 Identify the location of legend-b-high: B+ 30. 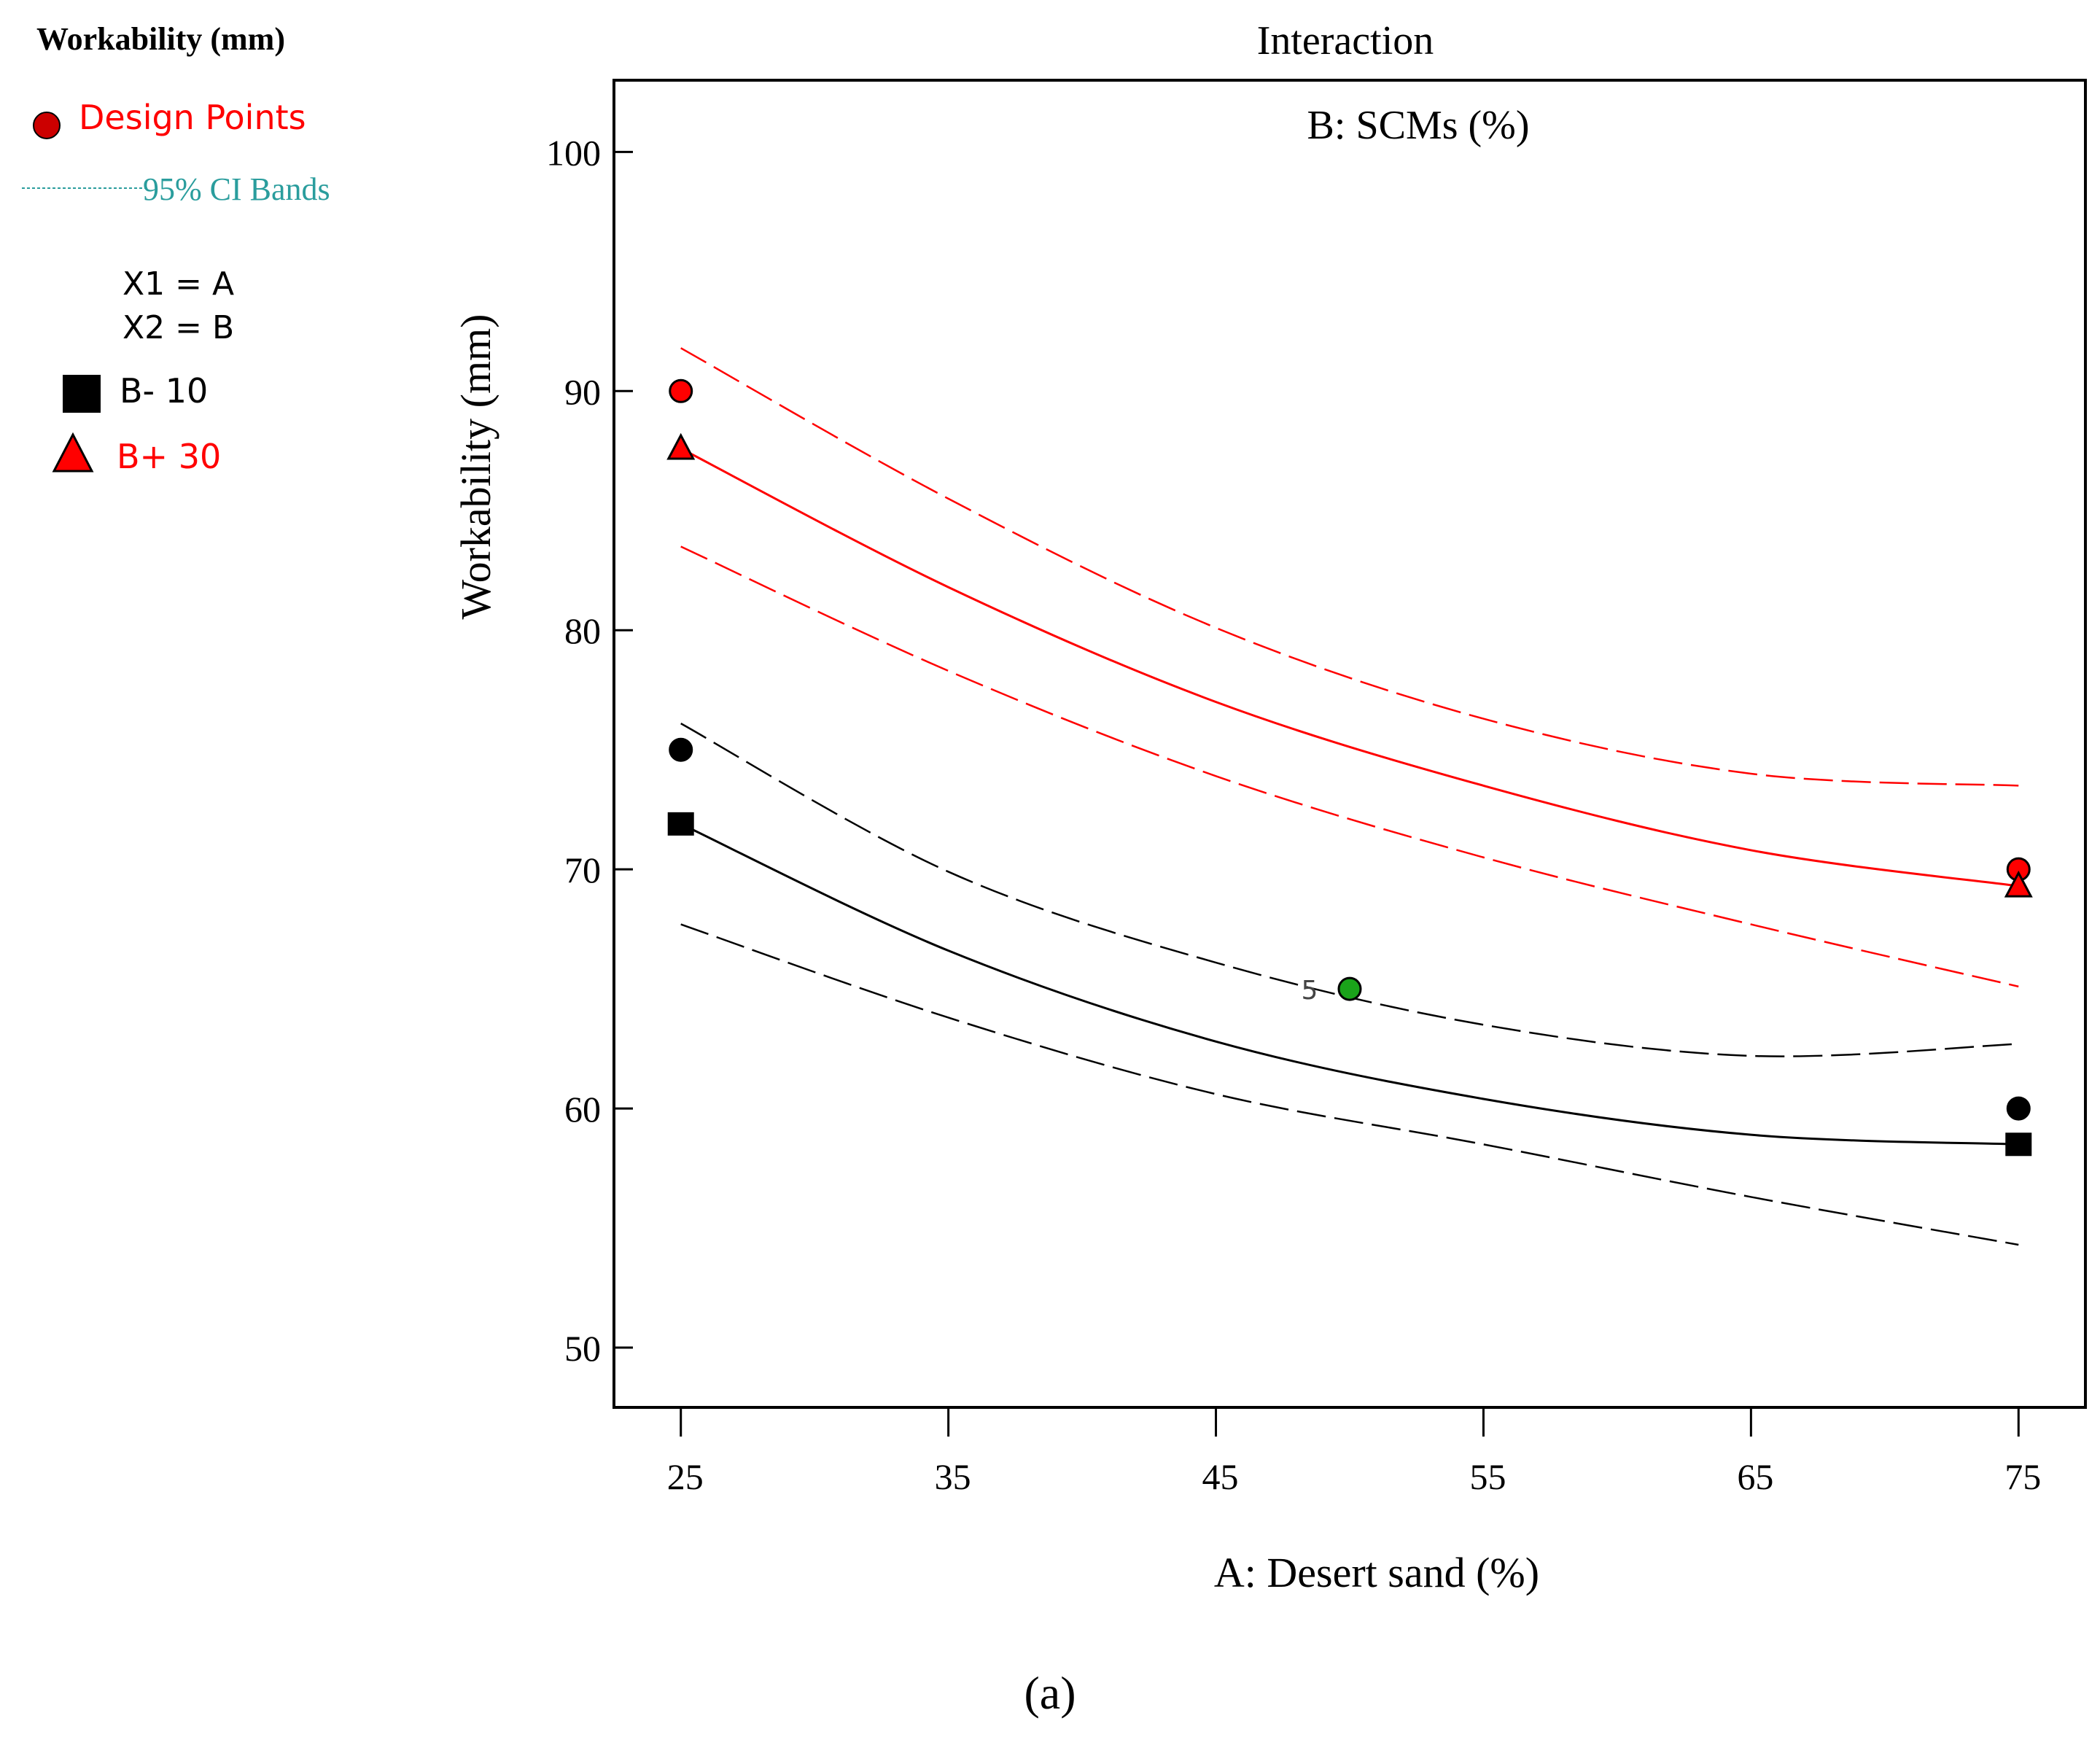
(169, 456).